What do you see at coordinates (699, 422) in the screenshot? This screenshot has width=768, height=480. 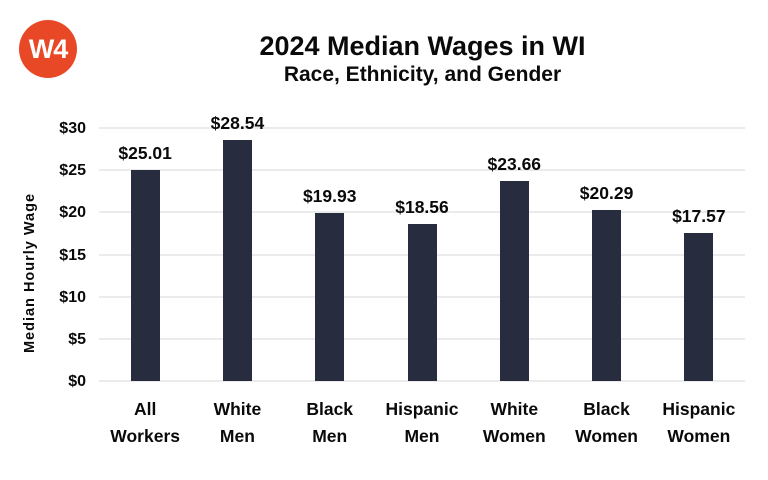 I see `x-tick-label-hispanic-women: Hispanic Women` at bounding box center [699, 422].